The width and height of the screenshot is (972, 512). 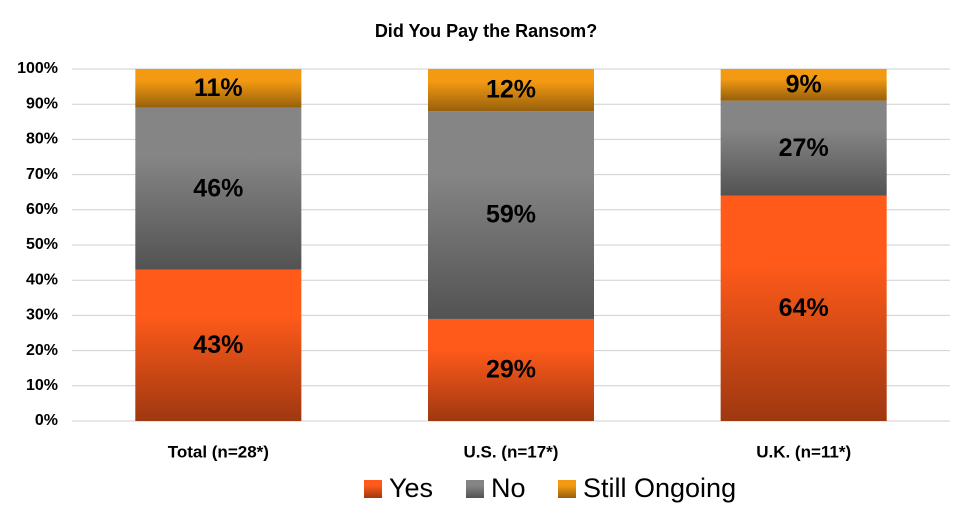 What do you see at coordinates (42, 139) in the screenshot?
I see `y-tick-label: 80%` at bounding box center [42, 139].